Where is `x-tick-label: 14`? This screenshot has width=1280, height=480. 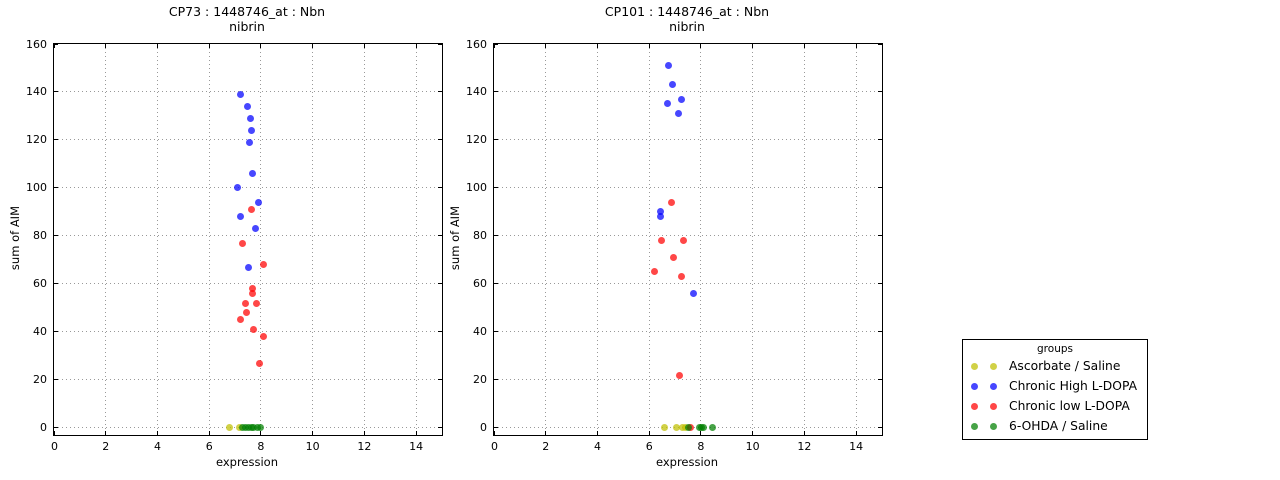 x-tick-label: 14 is located at coordinates (416, 446).